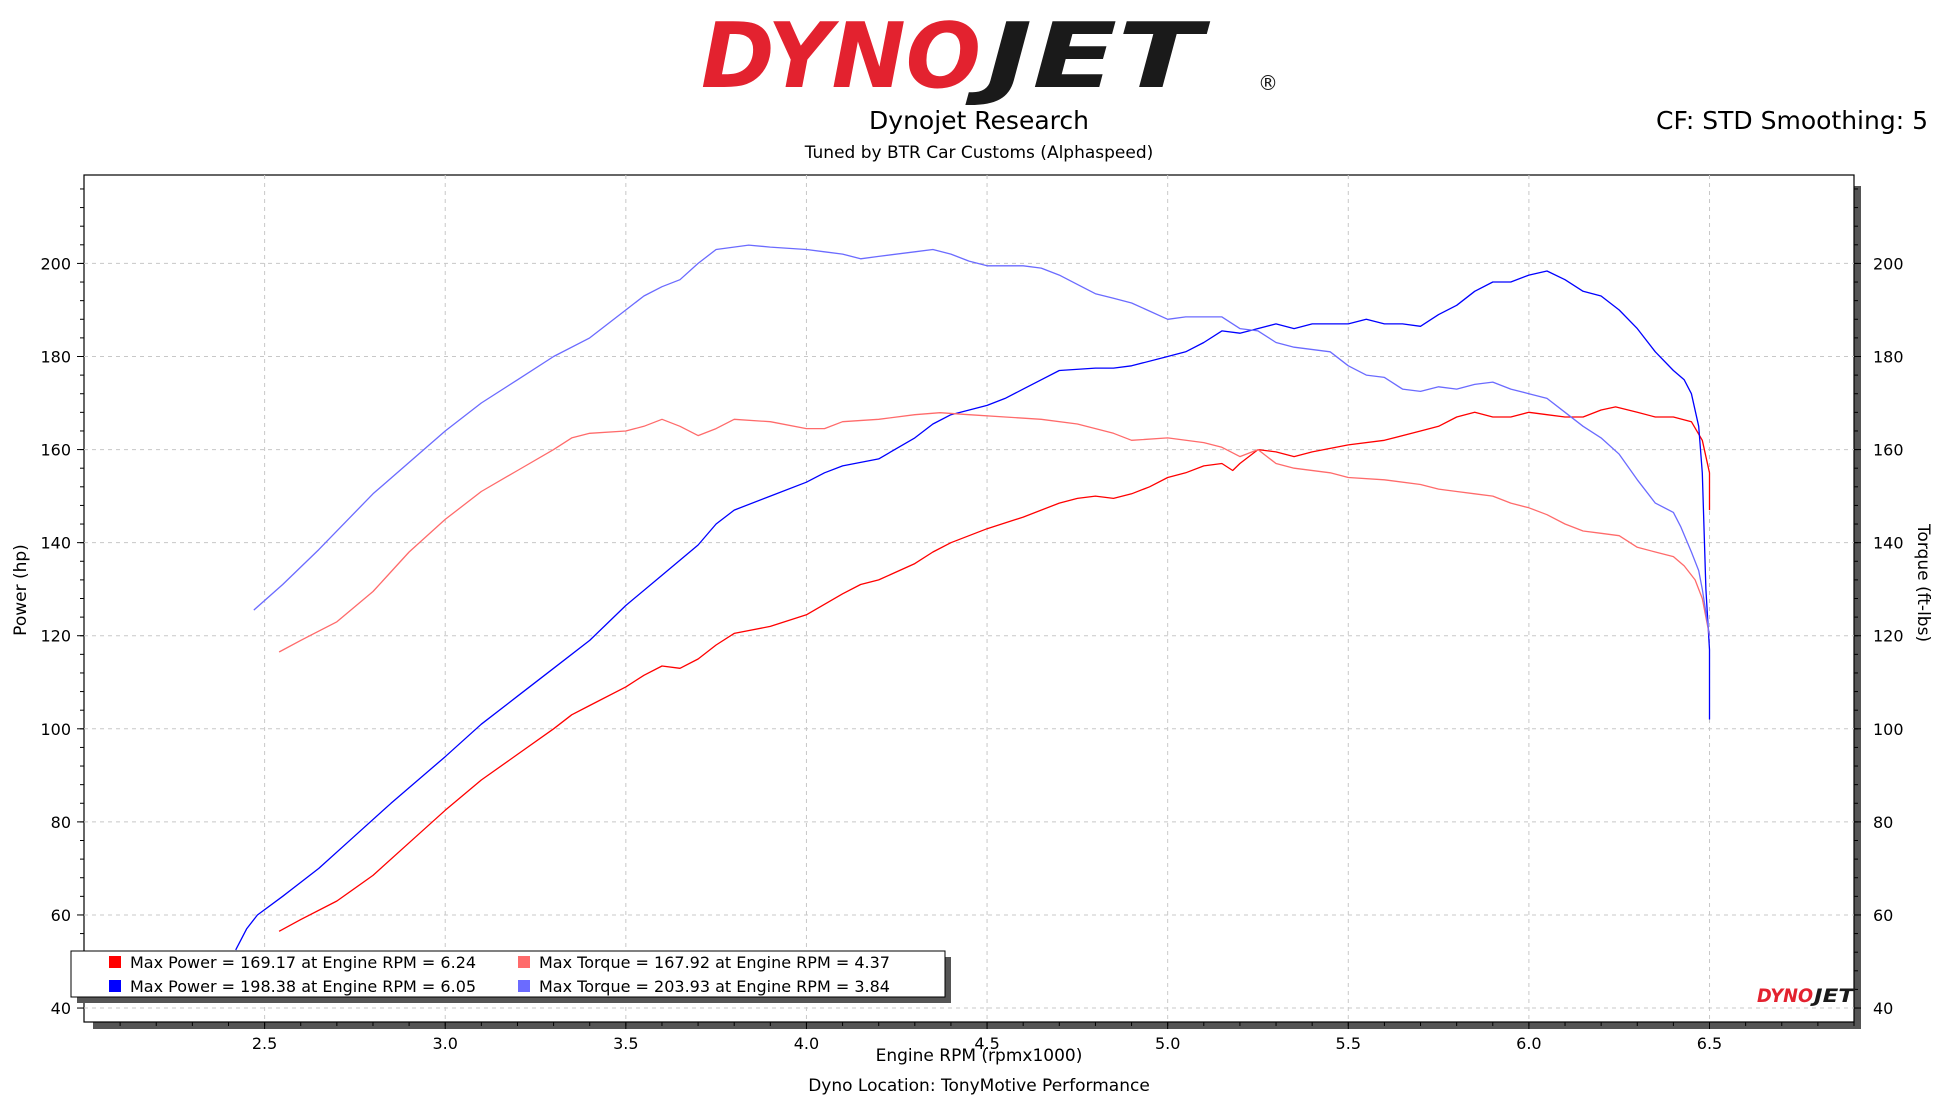  Describe the element at coordinates (1888, 263) in the screenshot. I see `y-right-tick-label: 200` at that location.